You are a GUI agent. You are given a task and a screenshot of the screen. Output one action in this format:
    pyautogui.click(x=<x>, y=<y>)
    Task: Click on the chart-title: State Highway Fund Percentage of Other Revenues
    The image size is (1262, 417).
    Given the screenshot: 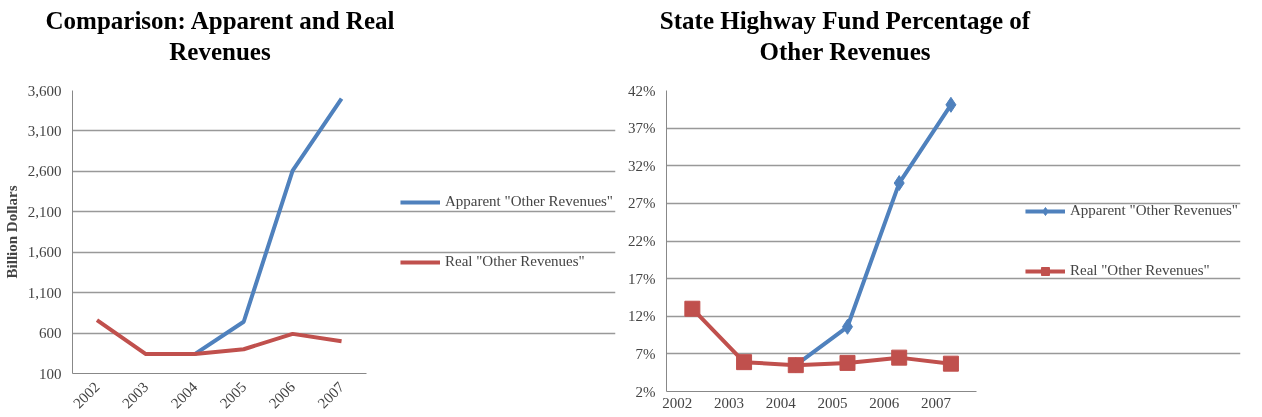 What is the action you would take?
    pyautogui.click(x=845, y=37)
    